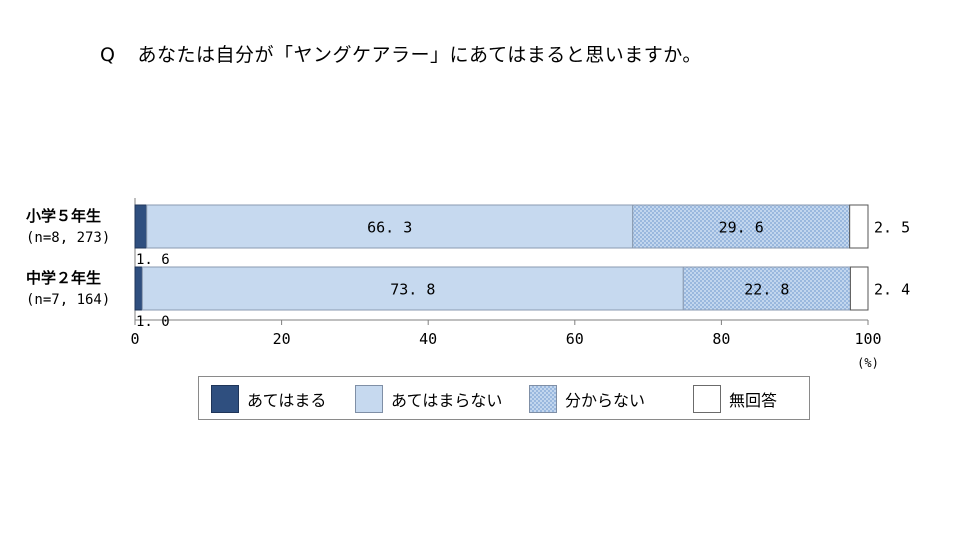  Describe the element at coordinates (575, 339) in the screenshot. I see `x-tick-label: 60` at that location.